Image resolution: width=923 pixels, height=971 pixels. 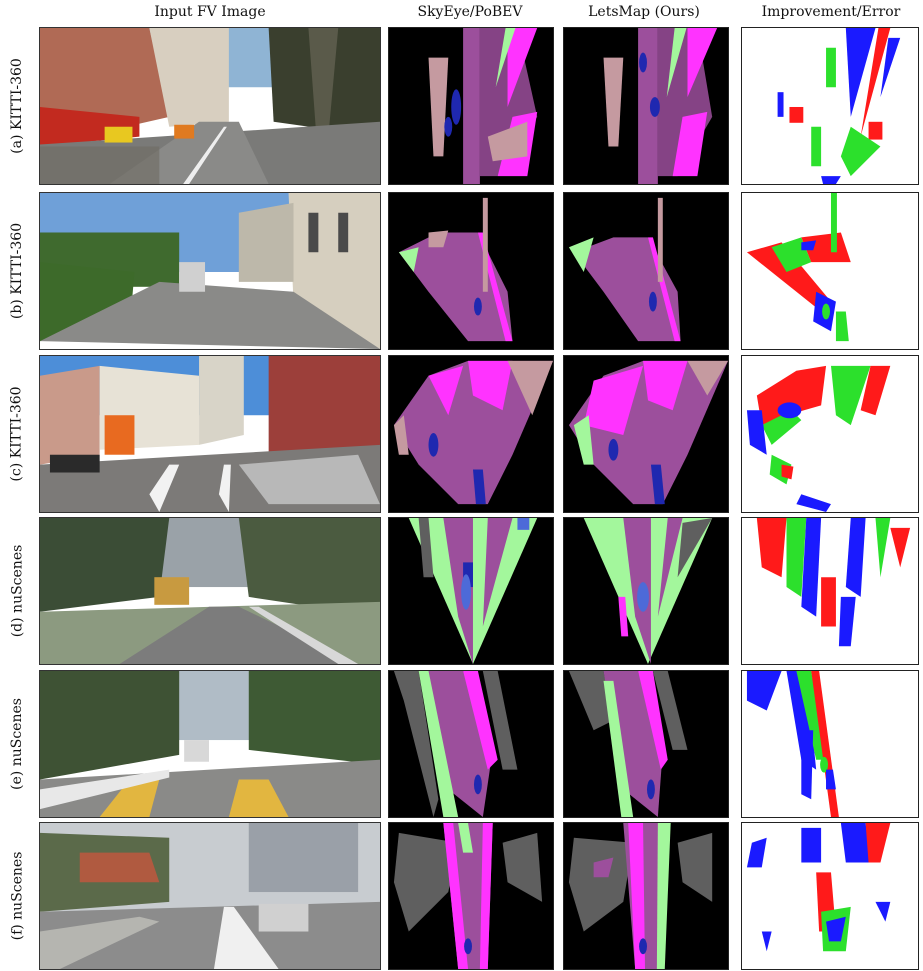 What do you see at coordinates (646, 591) in the screenshot?
I see `bev-letsmap-d` at bounding box center [646, 591].